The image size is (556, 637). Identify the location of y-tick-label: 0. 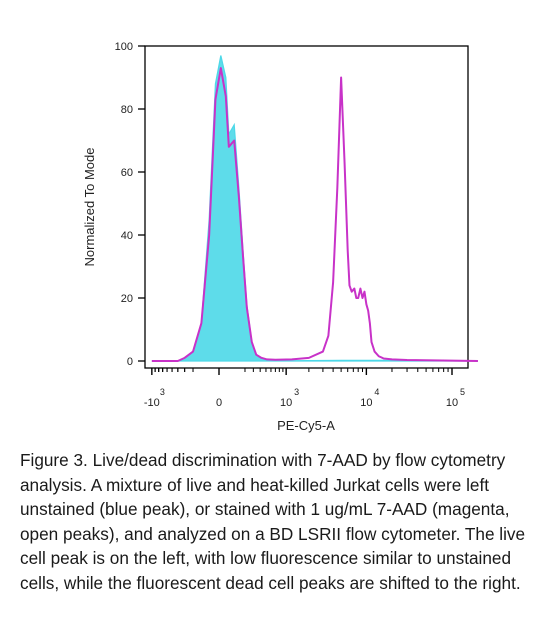
(130, 362).